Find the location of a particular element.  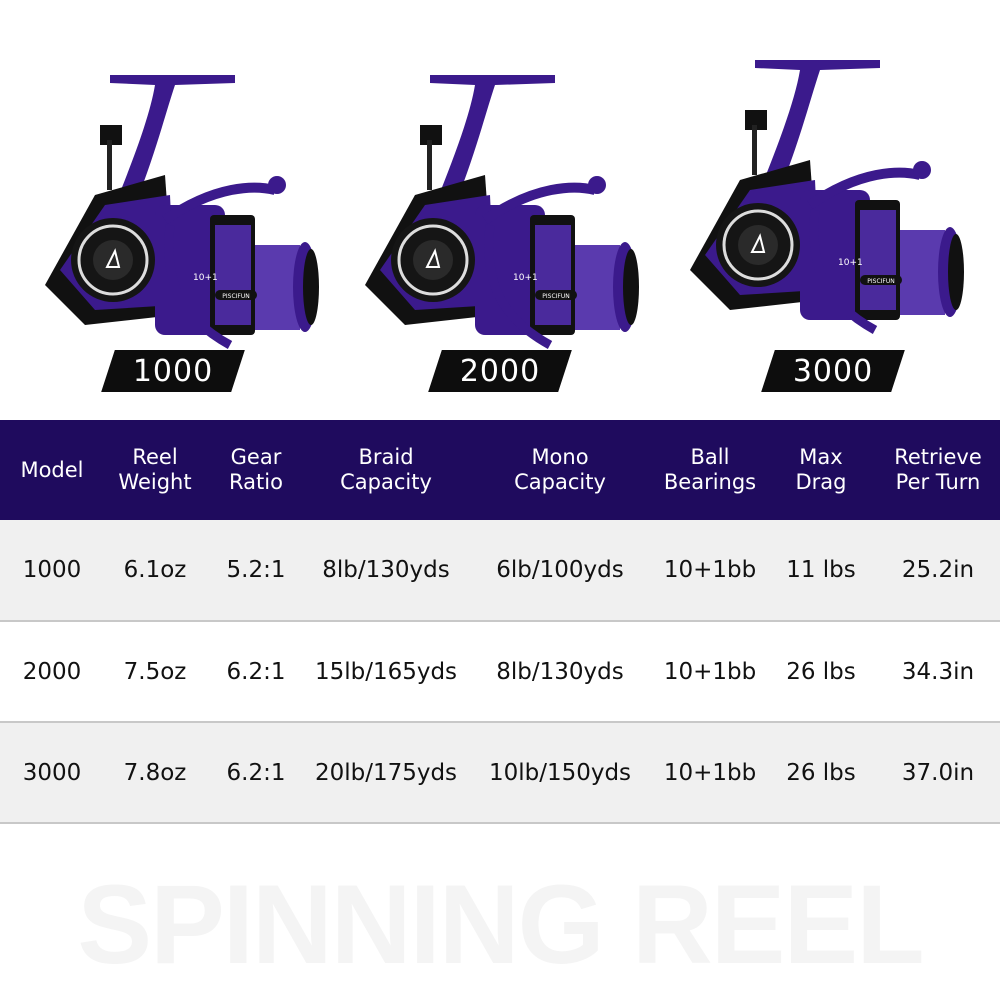

column-header: Braid Capacity is located at coordinates (386, 470).